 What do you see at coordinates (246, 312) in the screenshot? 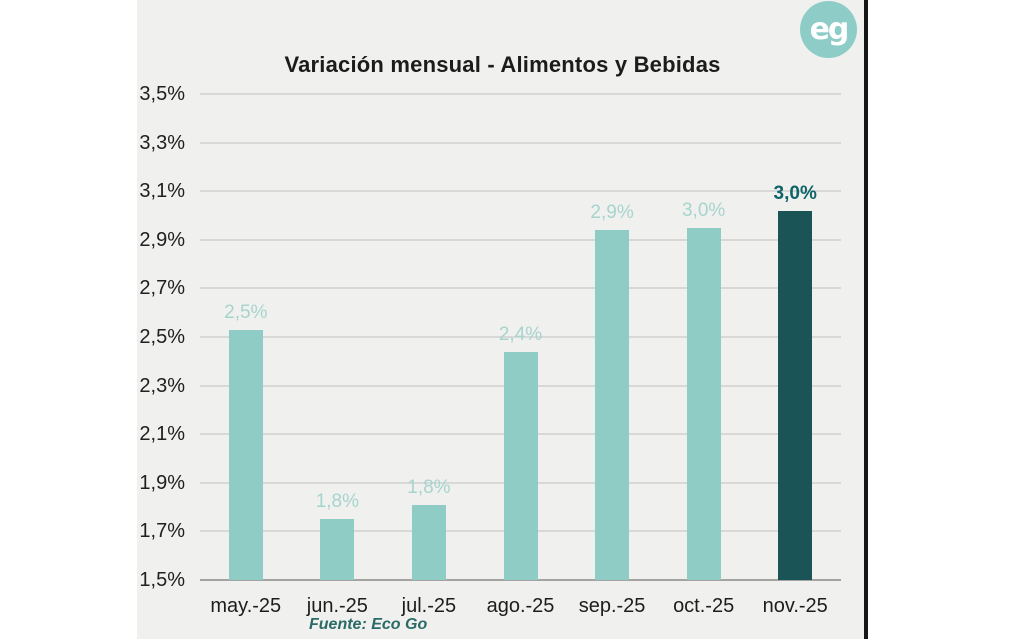
I see `bar-value-label-may25: 2,5%` at bounding box center [246, 312].